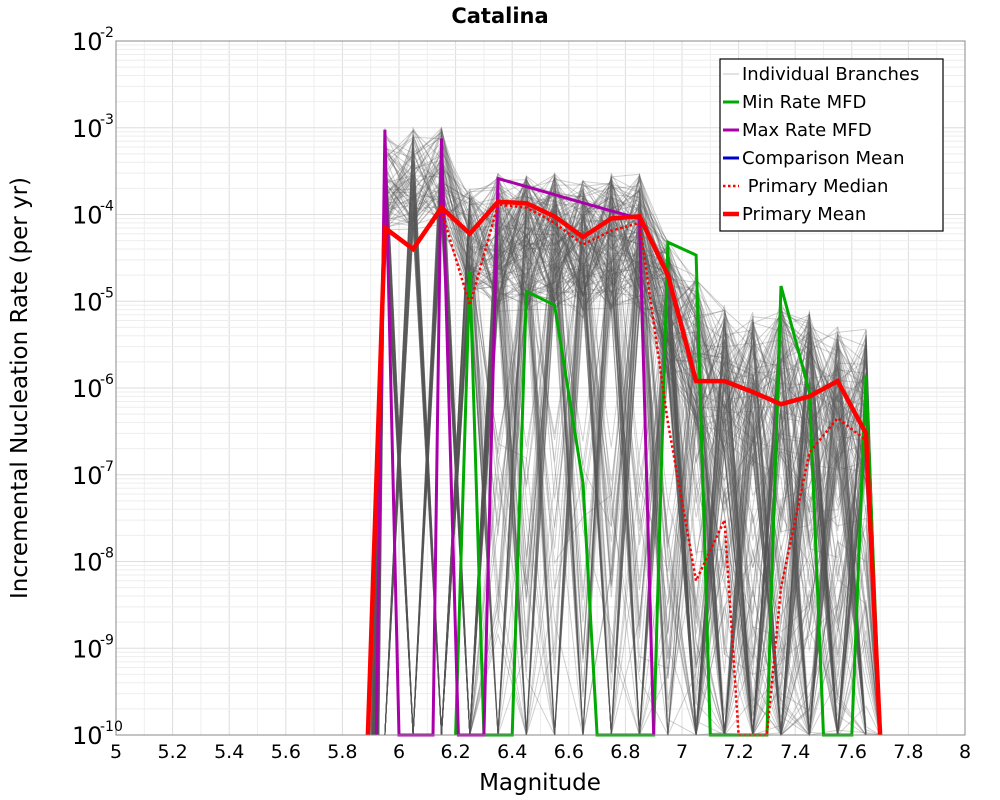 Image resolution: width=1000 pixels, height=800 pixels. I want to click on y-tick-exponent: -2, so click(107, 33).